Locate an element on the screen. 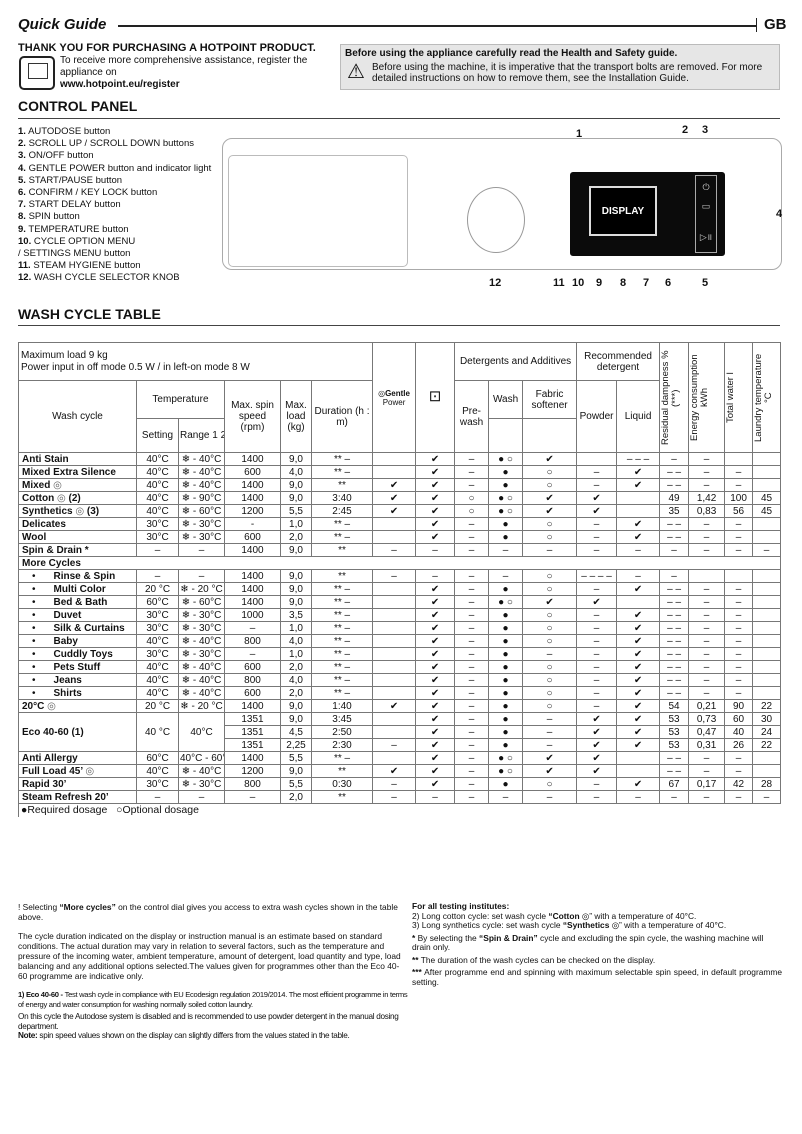  table-cell: 20 °C is located at coordinates (157, 589).